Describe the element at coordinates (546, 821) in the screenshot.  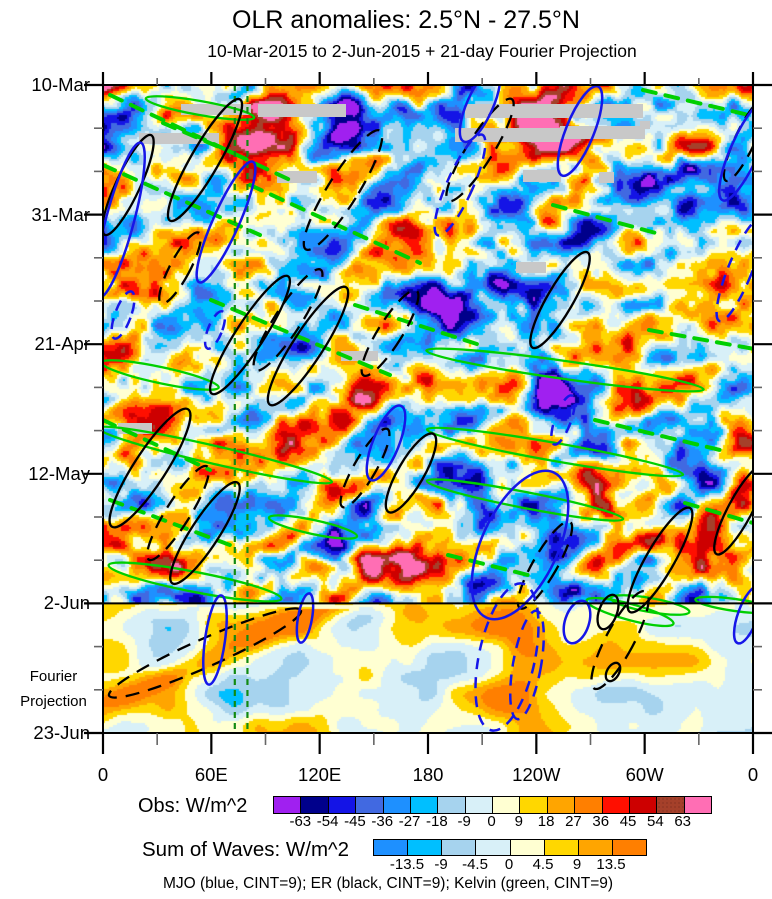
I see `colorbar-tick-value: 18` at that location.